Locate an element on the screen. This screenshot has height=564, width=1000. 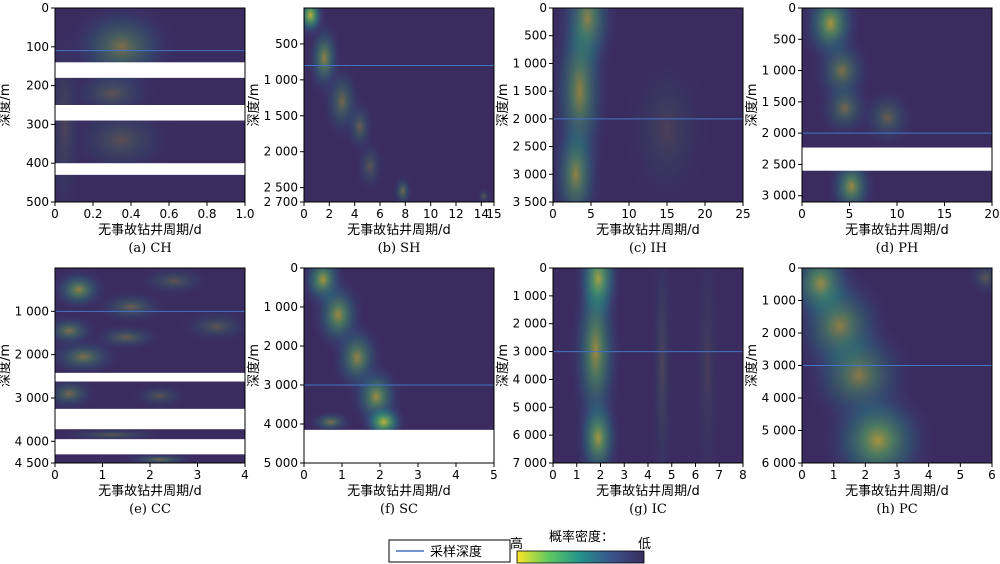
panel-caption-h: (h) PC is located at coordinates (896, 509).